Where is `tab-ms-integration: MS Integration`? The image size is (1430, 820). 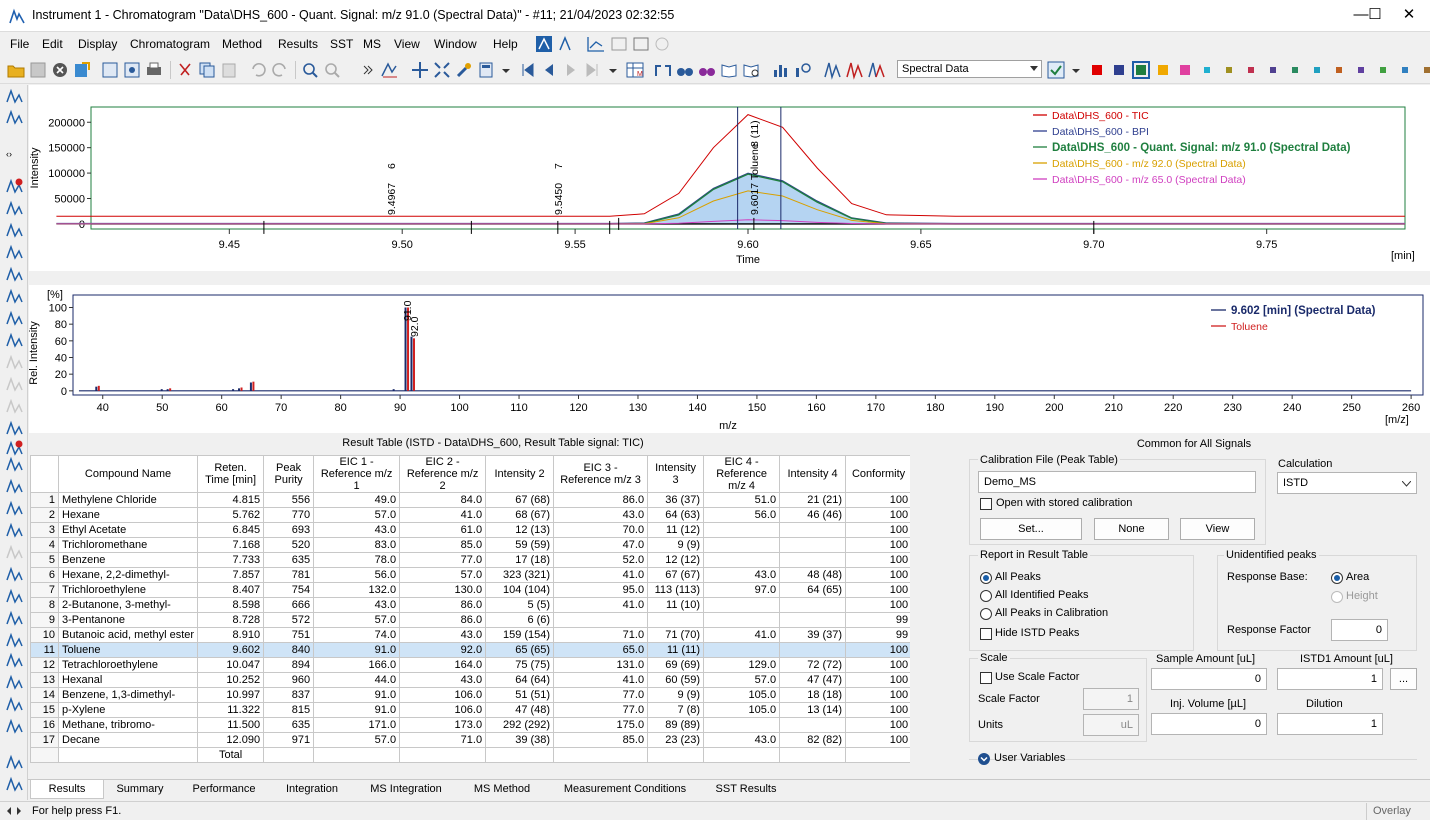 tab-ms-integration: MS Integration is located at coordinates (406, 789).